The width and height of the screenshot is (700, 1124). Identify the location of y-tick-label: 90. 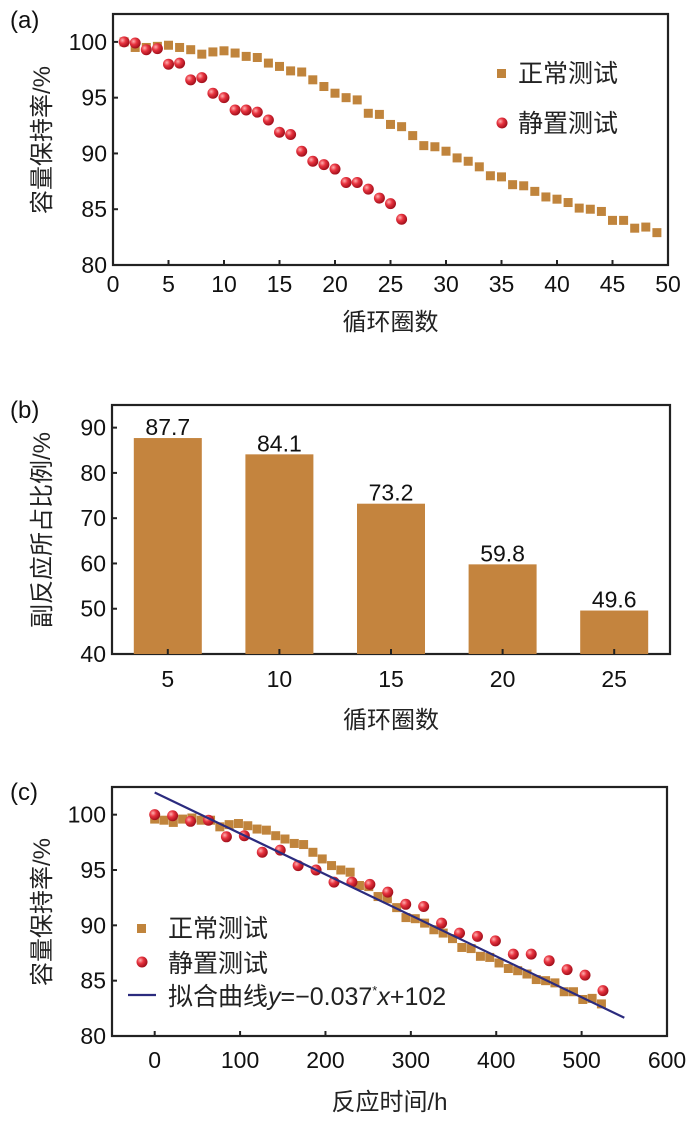
(94, 153).